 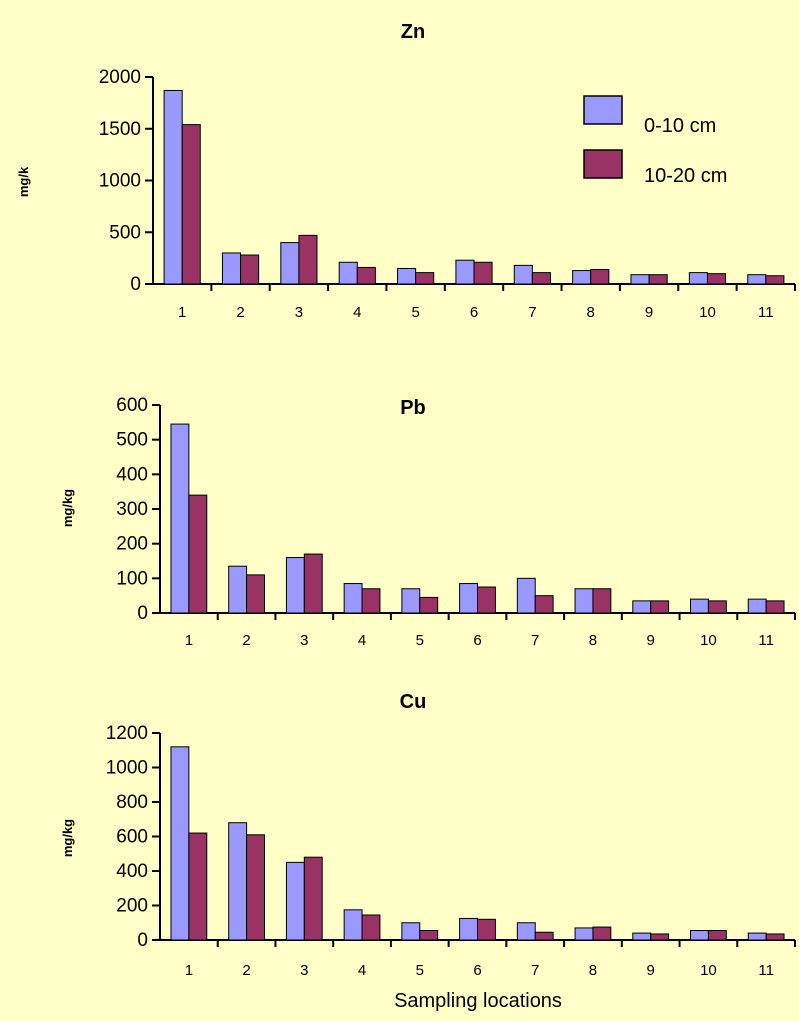 What do you see at coordinates (413, 408) in the screenshot?
I see `chart-title: Pb` at bounding box center [413, 408].